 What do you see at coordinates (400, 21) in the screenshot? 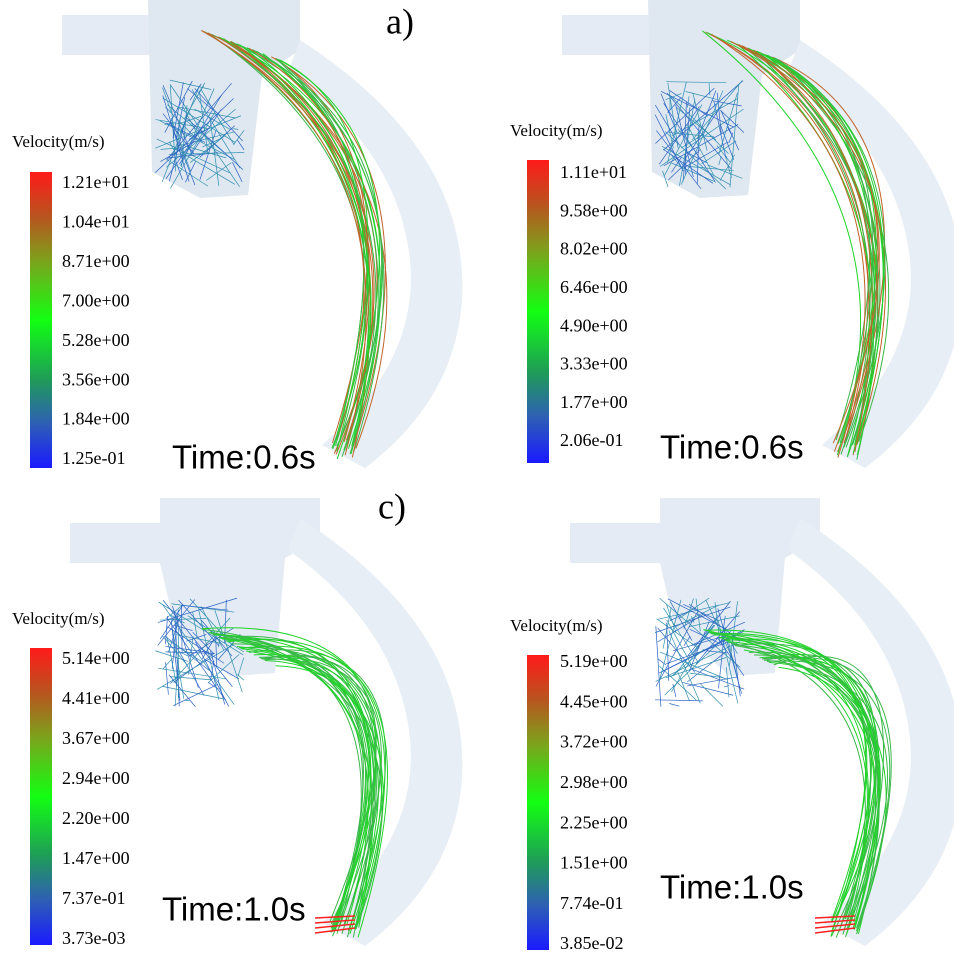
I see `panel-label: a)` at bounding box center [400, 21].